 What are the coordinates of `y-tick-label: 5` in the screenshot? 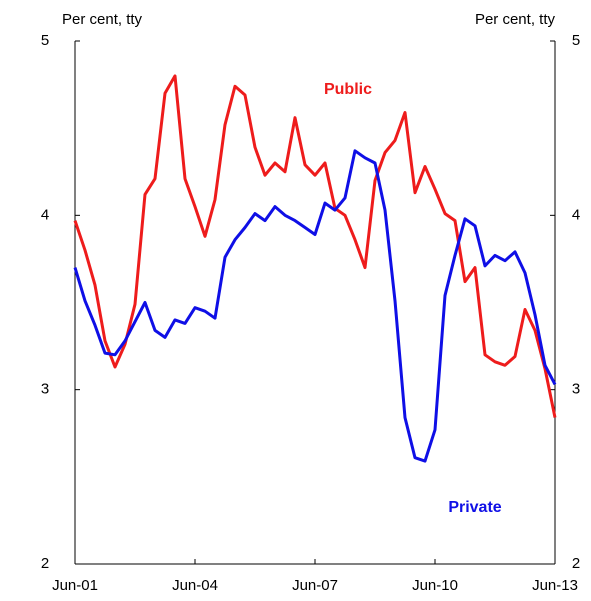 It's located at (45, 40).